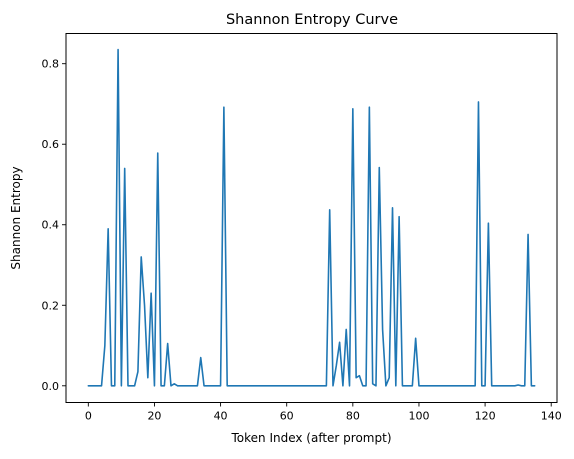 The height and width of the screenshot is (459, 574). Describe the element at coordinates (485, 416) in the screenshot. I see `x-tick-label: 120` at that location.